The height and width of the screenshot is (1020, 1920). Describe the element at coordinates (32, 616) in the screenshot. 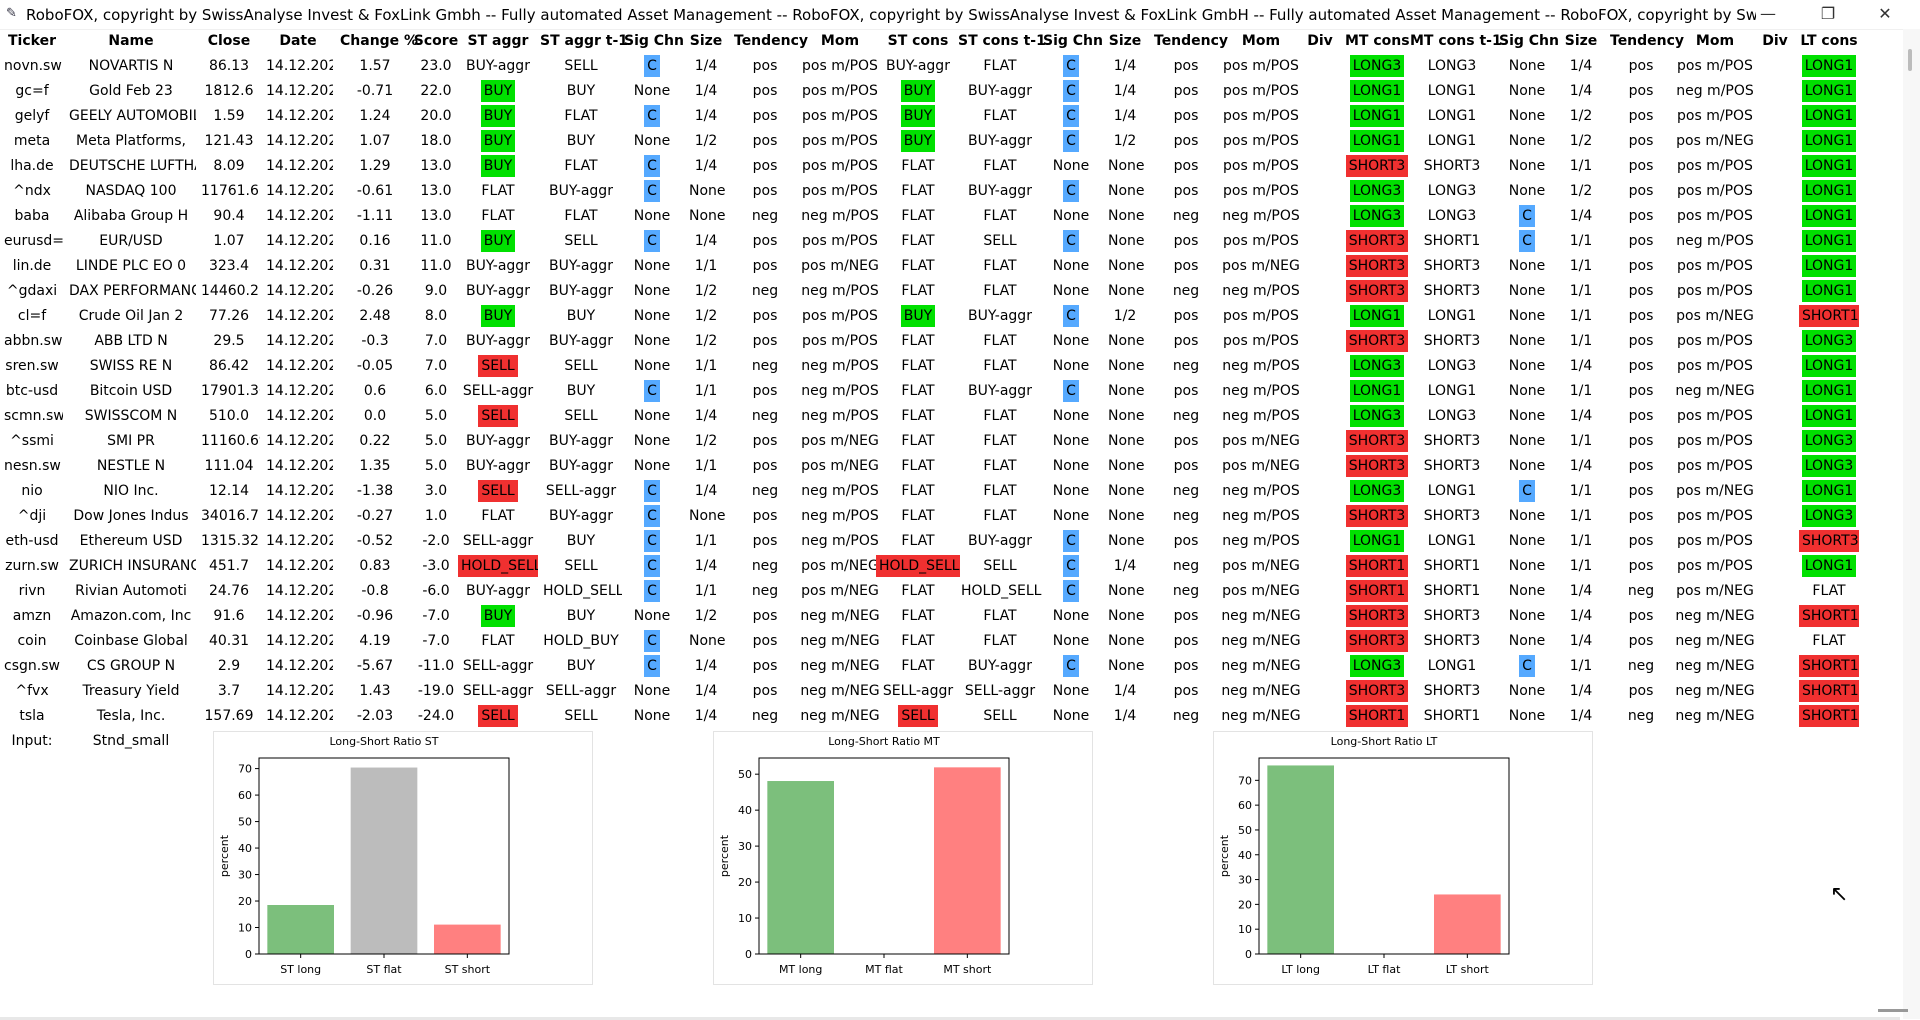

I see `cell-ticker: amzn` at that location.